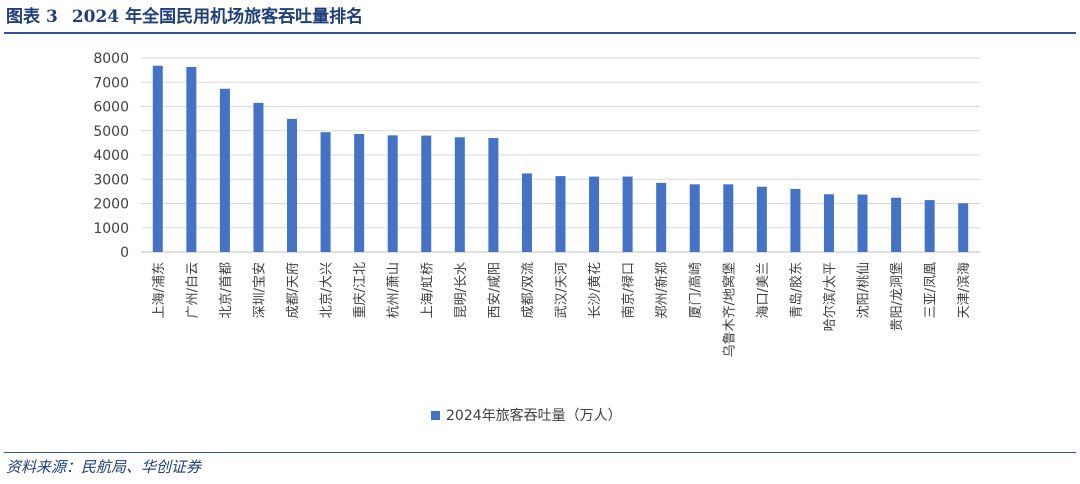 Image resolution: width=1080 pixels, height=484 pixels. I want to click on x-category-label: 青岛/胶东, so click(796, 290).